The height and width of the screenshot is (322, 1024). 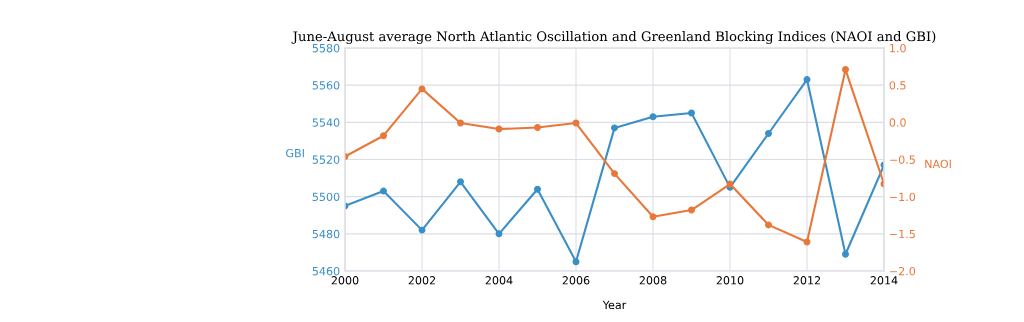 I want to click on y-tick-label: 5540, so click(x=326, y=122).